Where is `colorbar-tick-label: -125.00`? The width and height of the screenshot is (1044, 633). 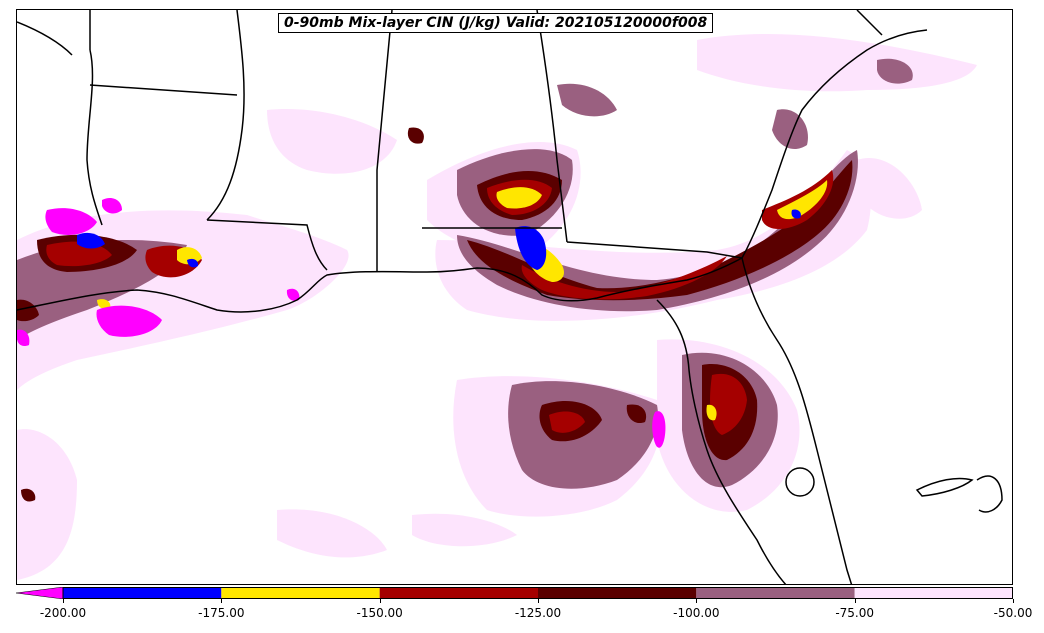 colorbar-tick-label: -125.00 is located at coordinates (538, 613).